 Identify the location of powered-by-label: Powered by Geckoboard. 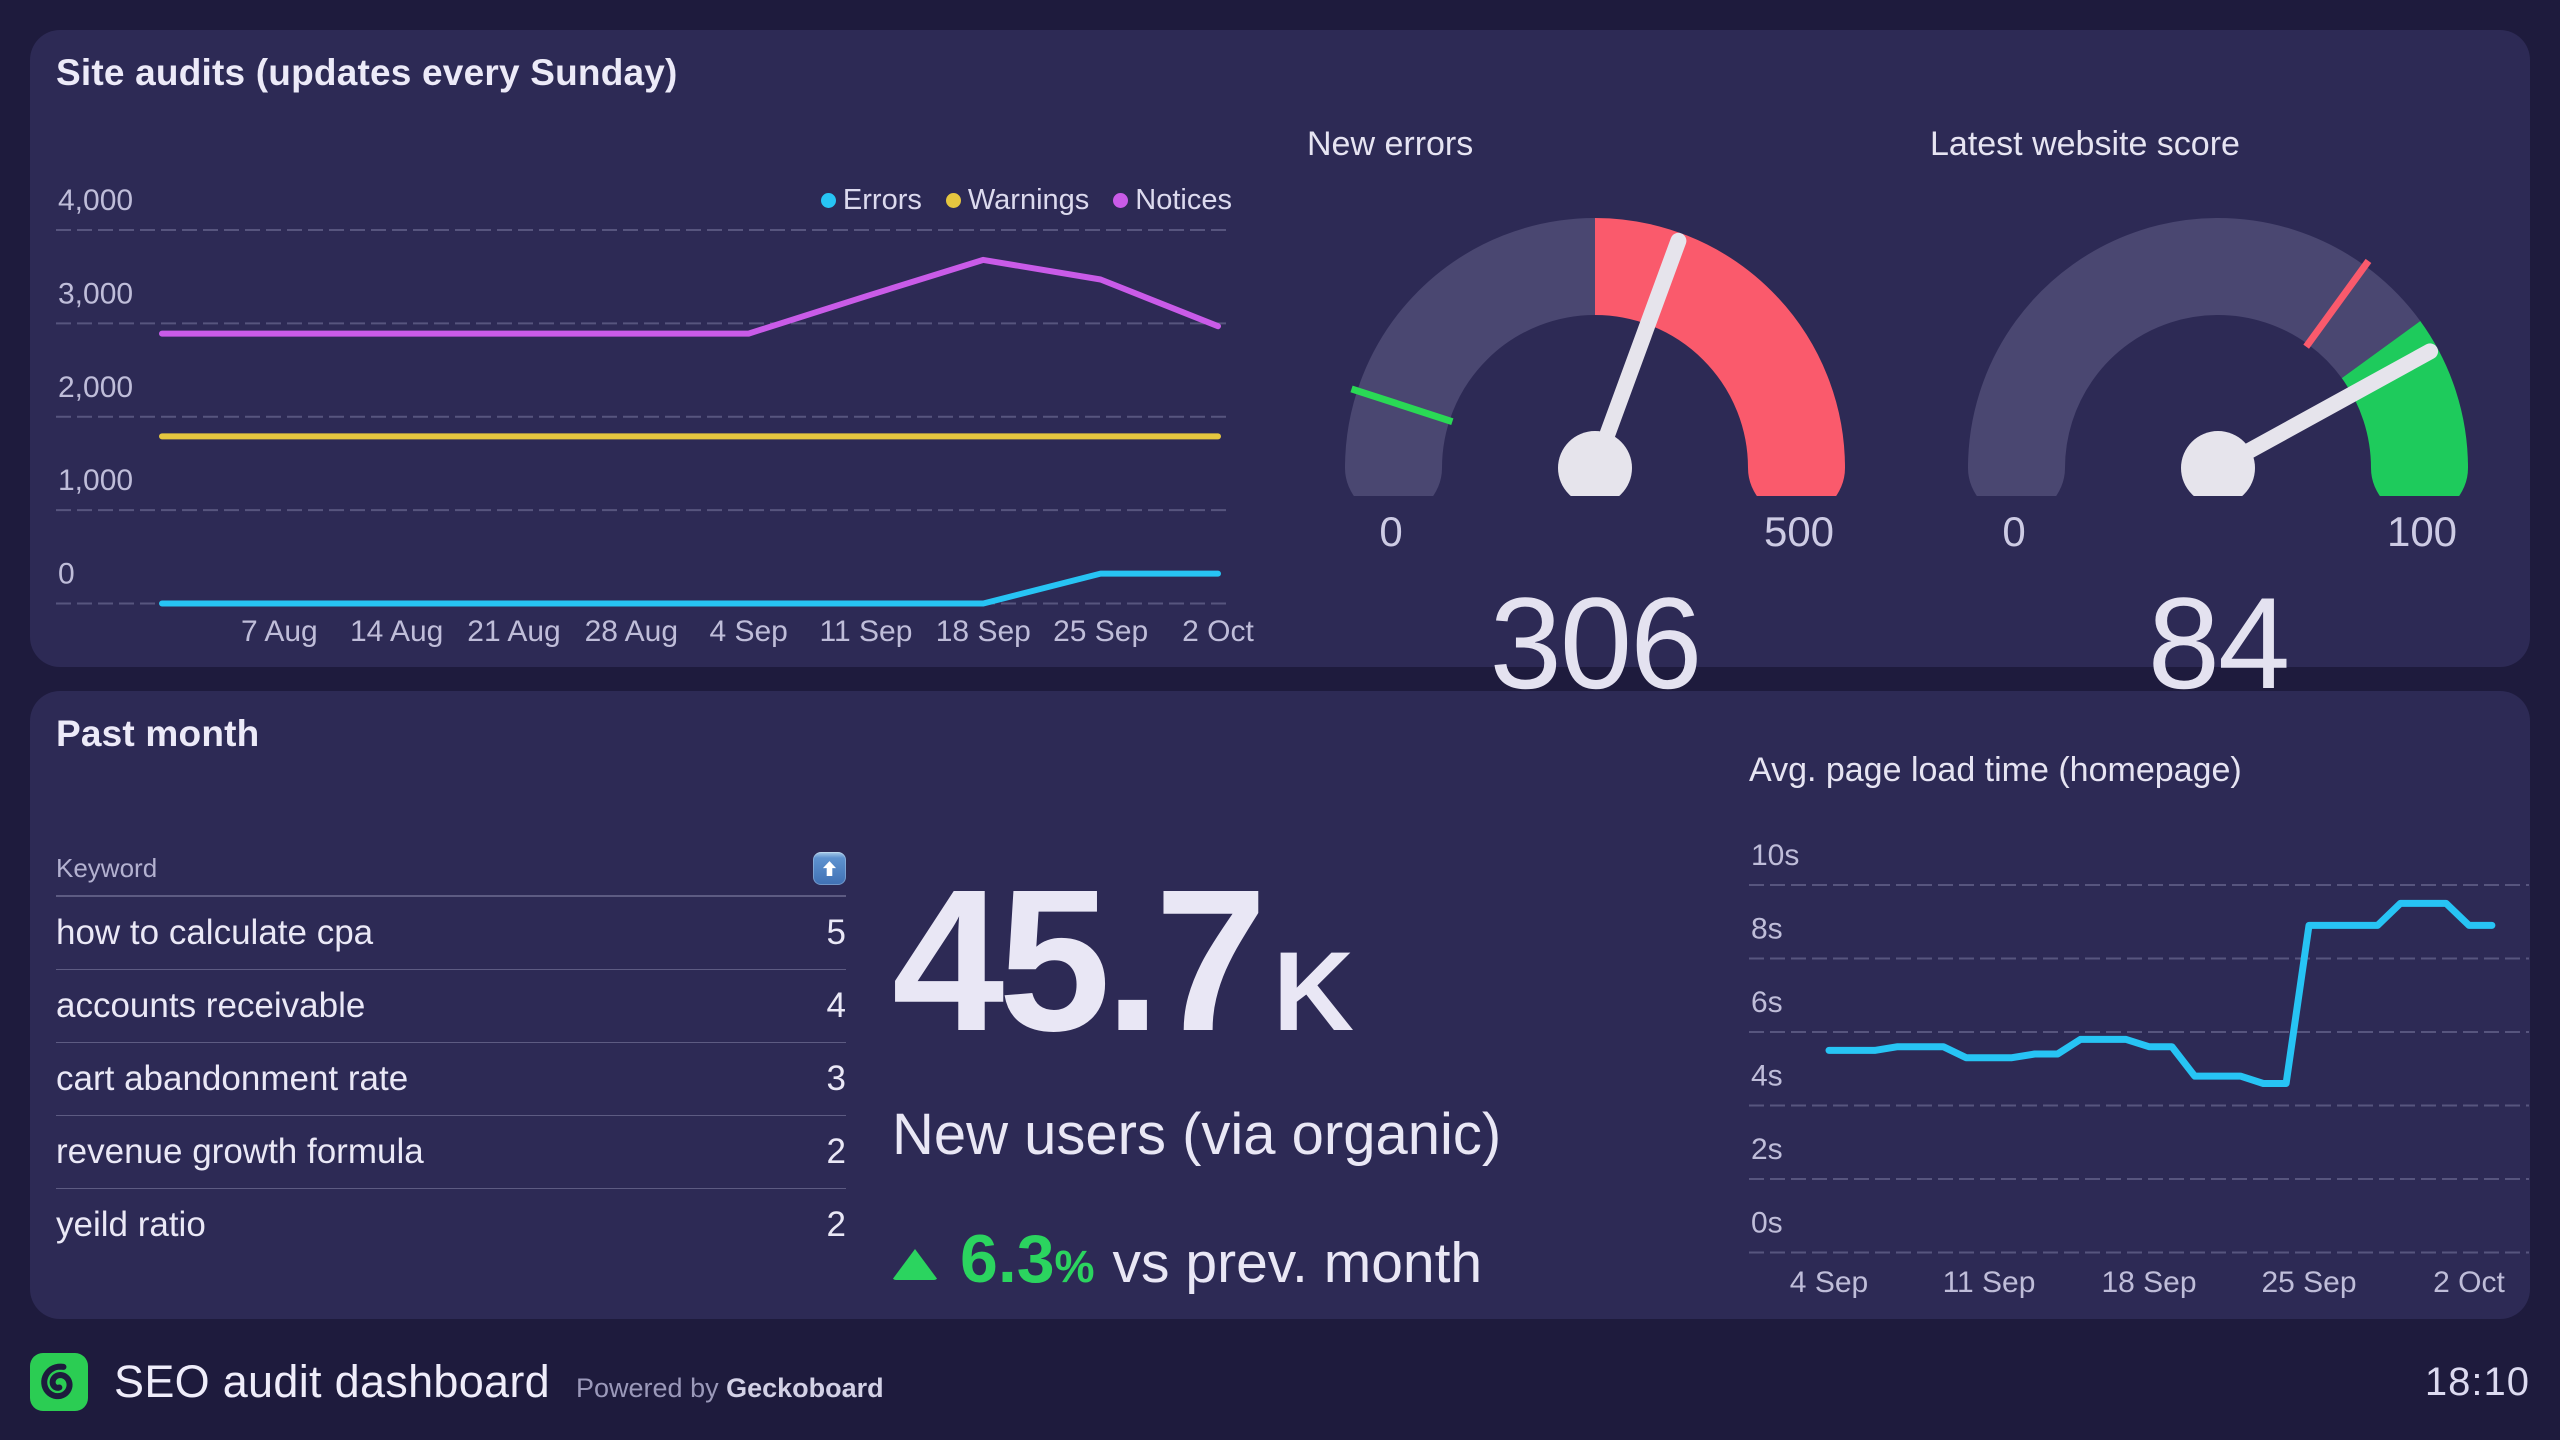
(730, 1388).